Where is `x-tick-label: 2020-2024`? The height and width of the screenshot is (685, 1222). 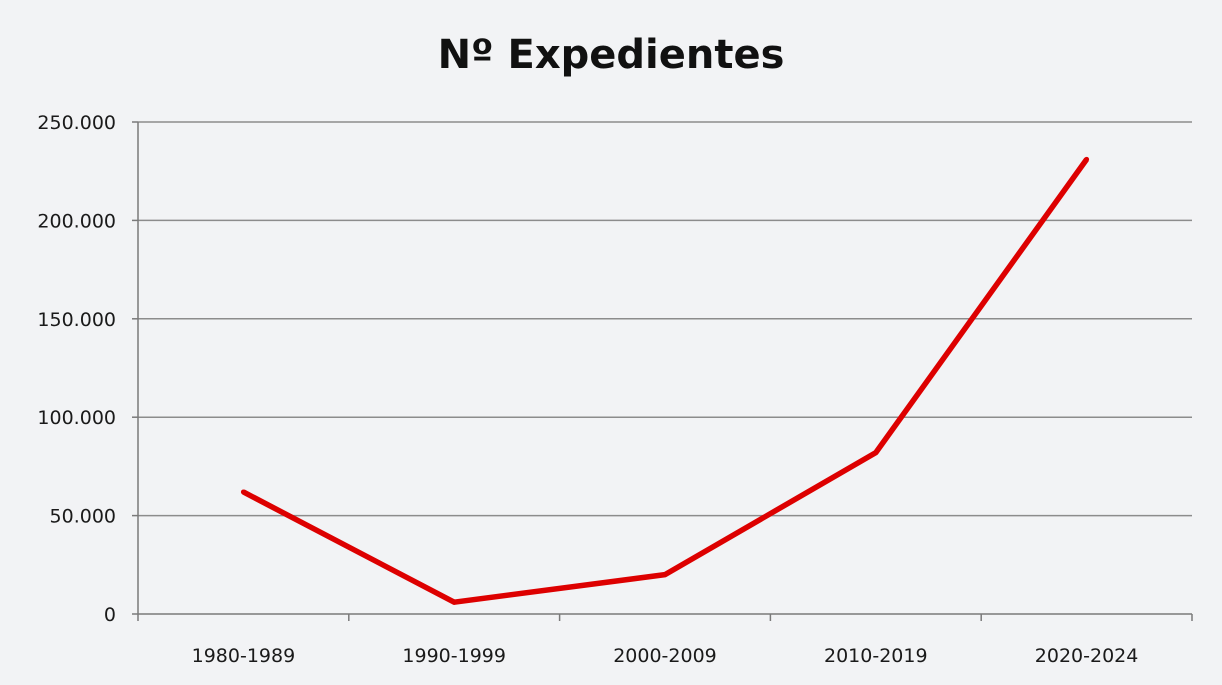 x-tick-label: 2020-2024 is located at coordinates (1087, 656).